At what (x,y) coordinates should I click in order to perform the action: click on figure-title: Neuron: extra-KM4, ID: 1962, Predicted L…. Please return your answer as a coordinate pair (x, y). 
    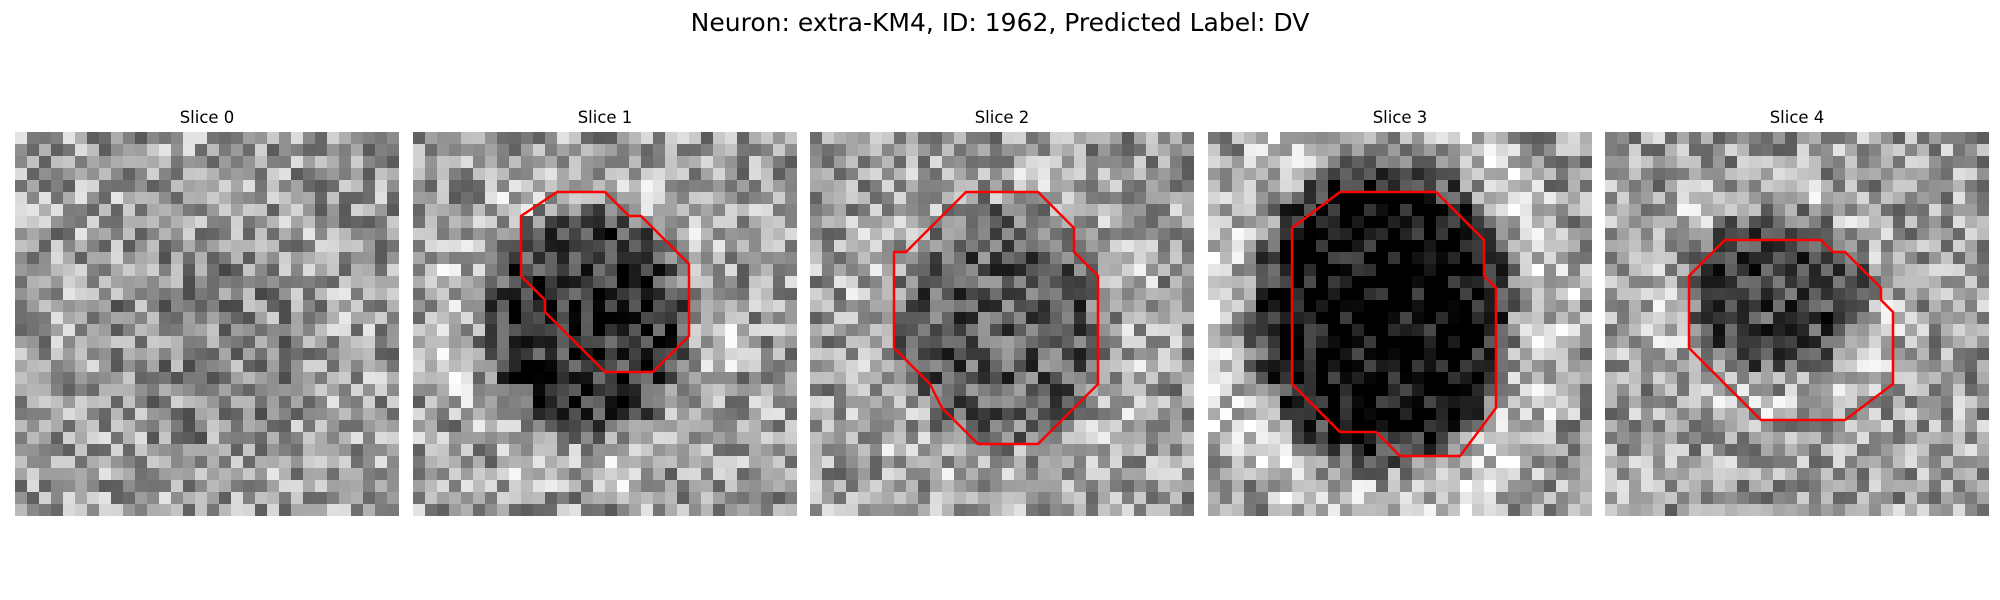
    Looking at the image, I should click on (1000, 22).